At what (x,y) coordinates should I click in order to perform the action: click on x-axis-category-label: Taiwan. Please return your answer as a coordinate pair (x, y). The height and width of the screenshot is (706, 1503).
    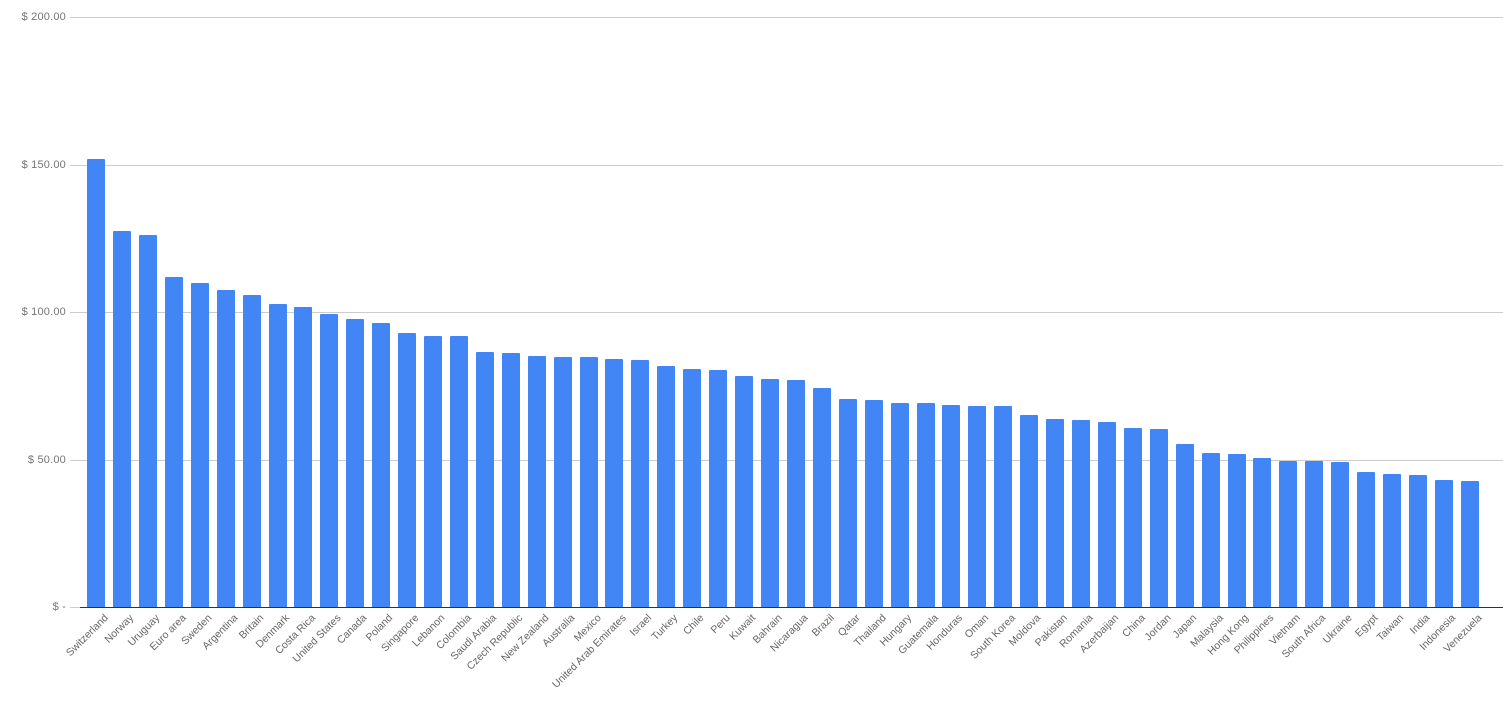
    Looking at the image, I should click on (1391, 628).